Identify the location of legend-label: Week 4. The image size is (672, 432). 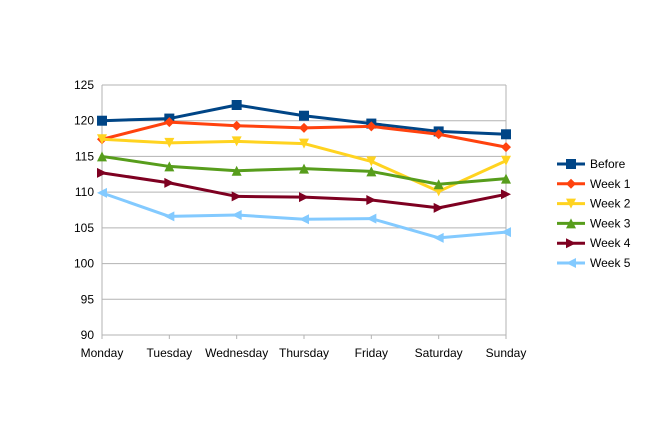
(610, 243).